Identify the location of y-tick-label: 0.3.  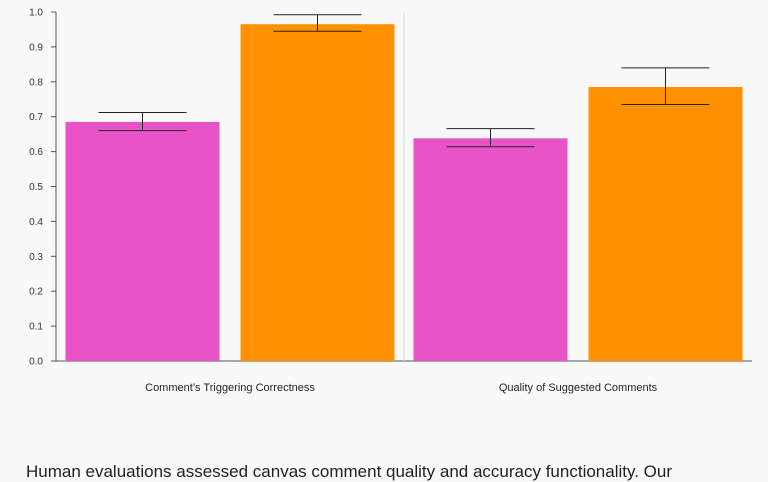
(36, 257).